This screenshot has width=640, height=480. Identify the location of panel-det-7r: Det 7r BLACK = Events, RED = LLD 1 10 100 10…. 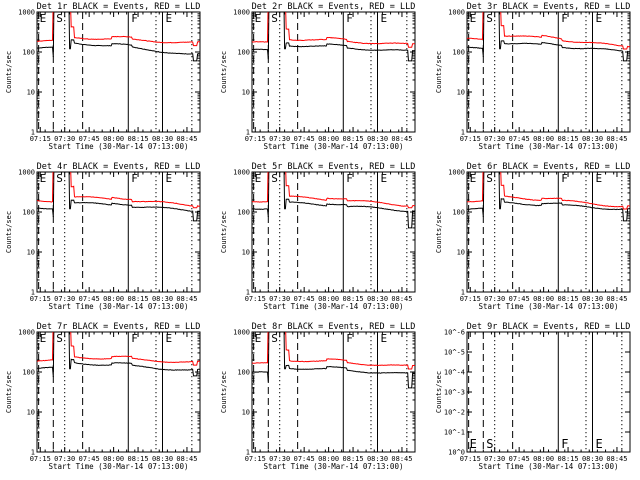
(103, 396).